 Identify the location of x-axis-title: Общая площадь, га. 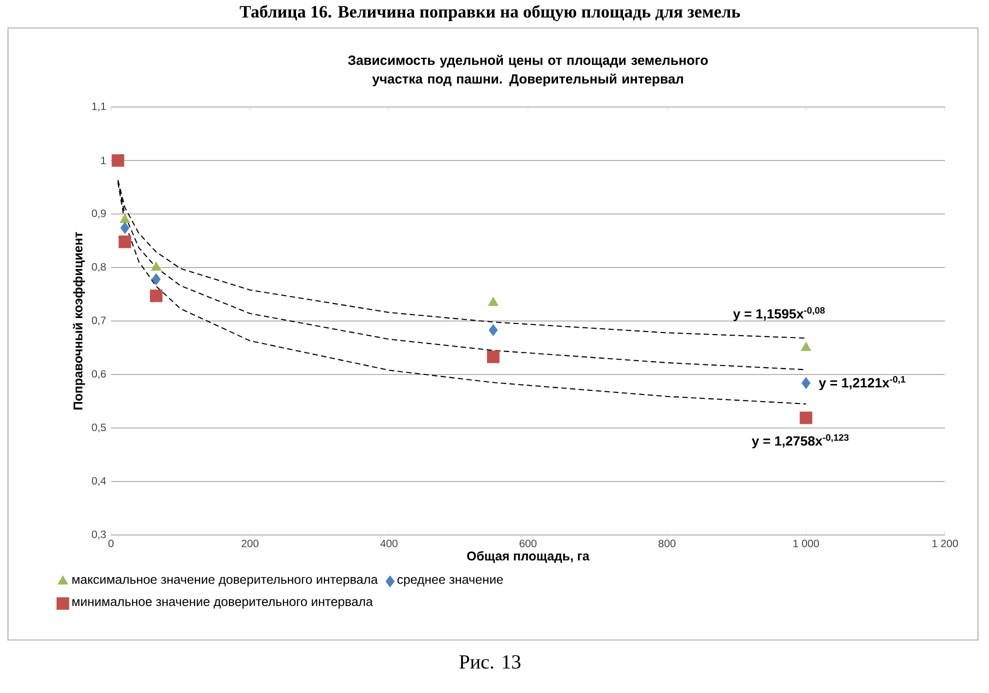
(528, 557).